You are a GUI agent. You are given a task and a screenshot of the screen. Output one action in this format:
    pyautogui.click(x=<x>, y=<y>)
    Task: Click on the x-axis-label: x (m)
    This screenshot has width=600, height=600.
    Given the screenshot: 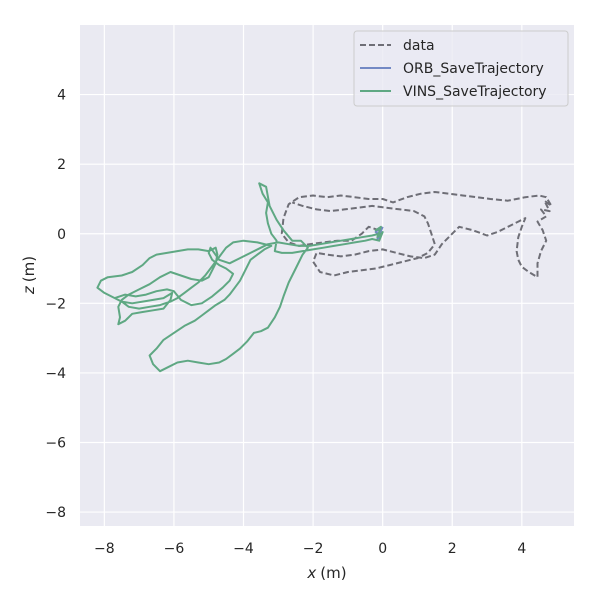 What is the action you would take?
    pyautogui.click(x=326, y=573)
    